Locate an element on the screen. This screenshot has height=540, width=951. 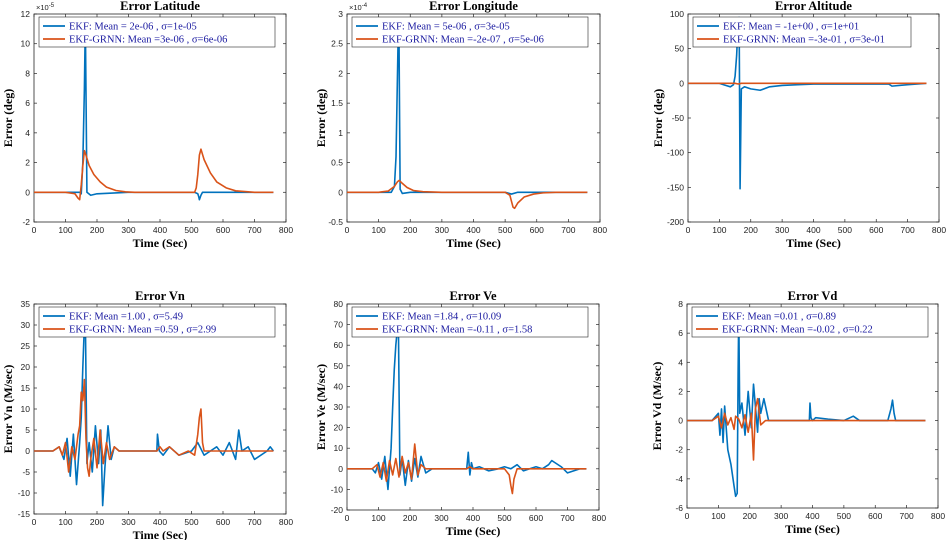
y-axis-label: Error Vd (M/sec) is located at coordinates (657, 406).